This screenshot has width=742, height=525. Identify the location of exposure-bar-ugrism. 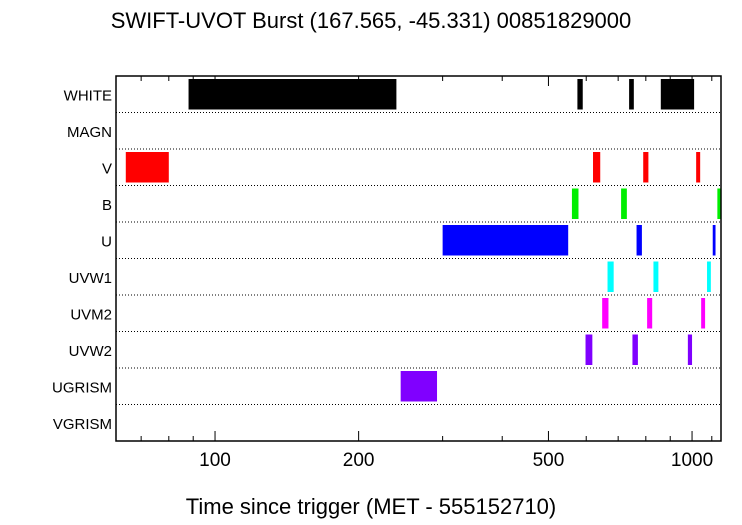
(419, 386).